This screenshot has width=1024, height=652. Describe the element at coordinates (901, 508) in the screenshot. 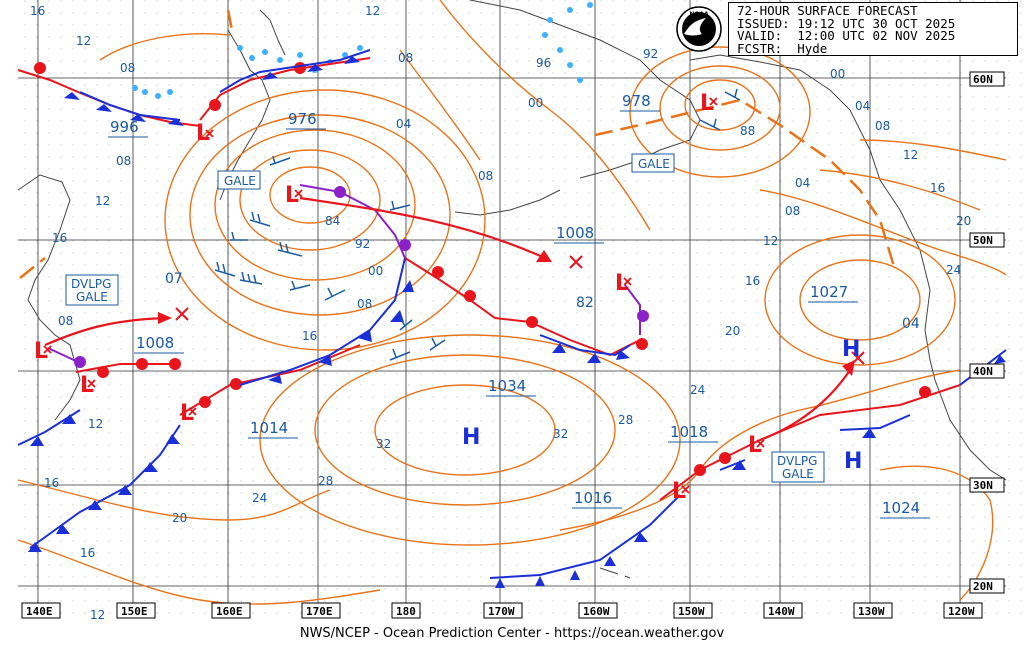

I see `high-1024-value: 1024` at that location.